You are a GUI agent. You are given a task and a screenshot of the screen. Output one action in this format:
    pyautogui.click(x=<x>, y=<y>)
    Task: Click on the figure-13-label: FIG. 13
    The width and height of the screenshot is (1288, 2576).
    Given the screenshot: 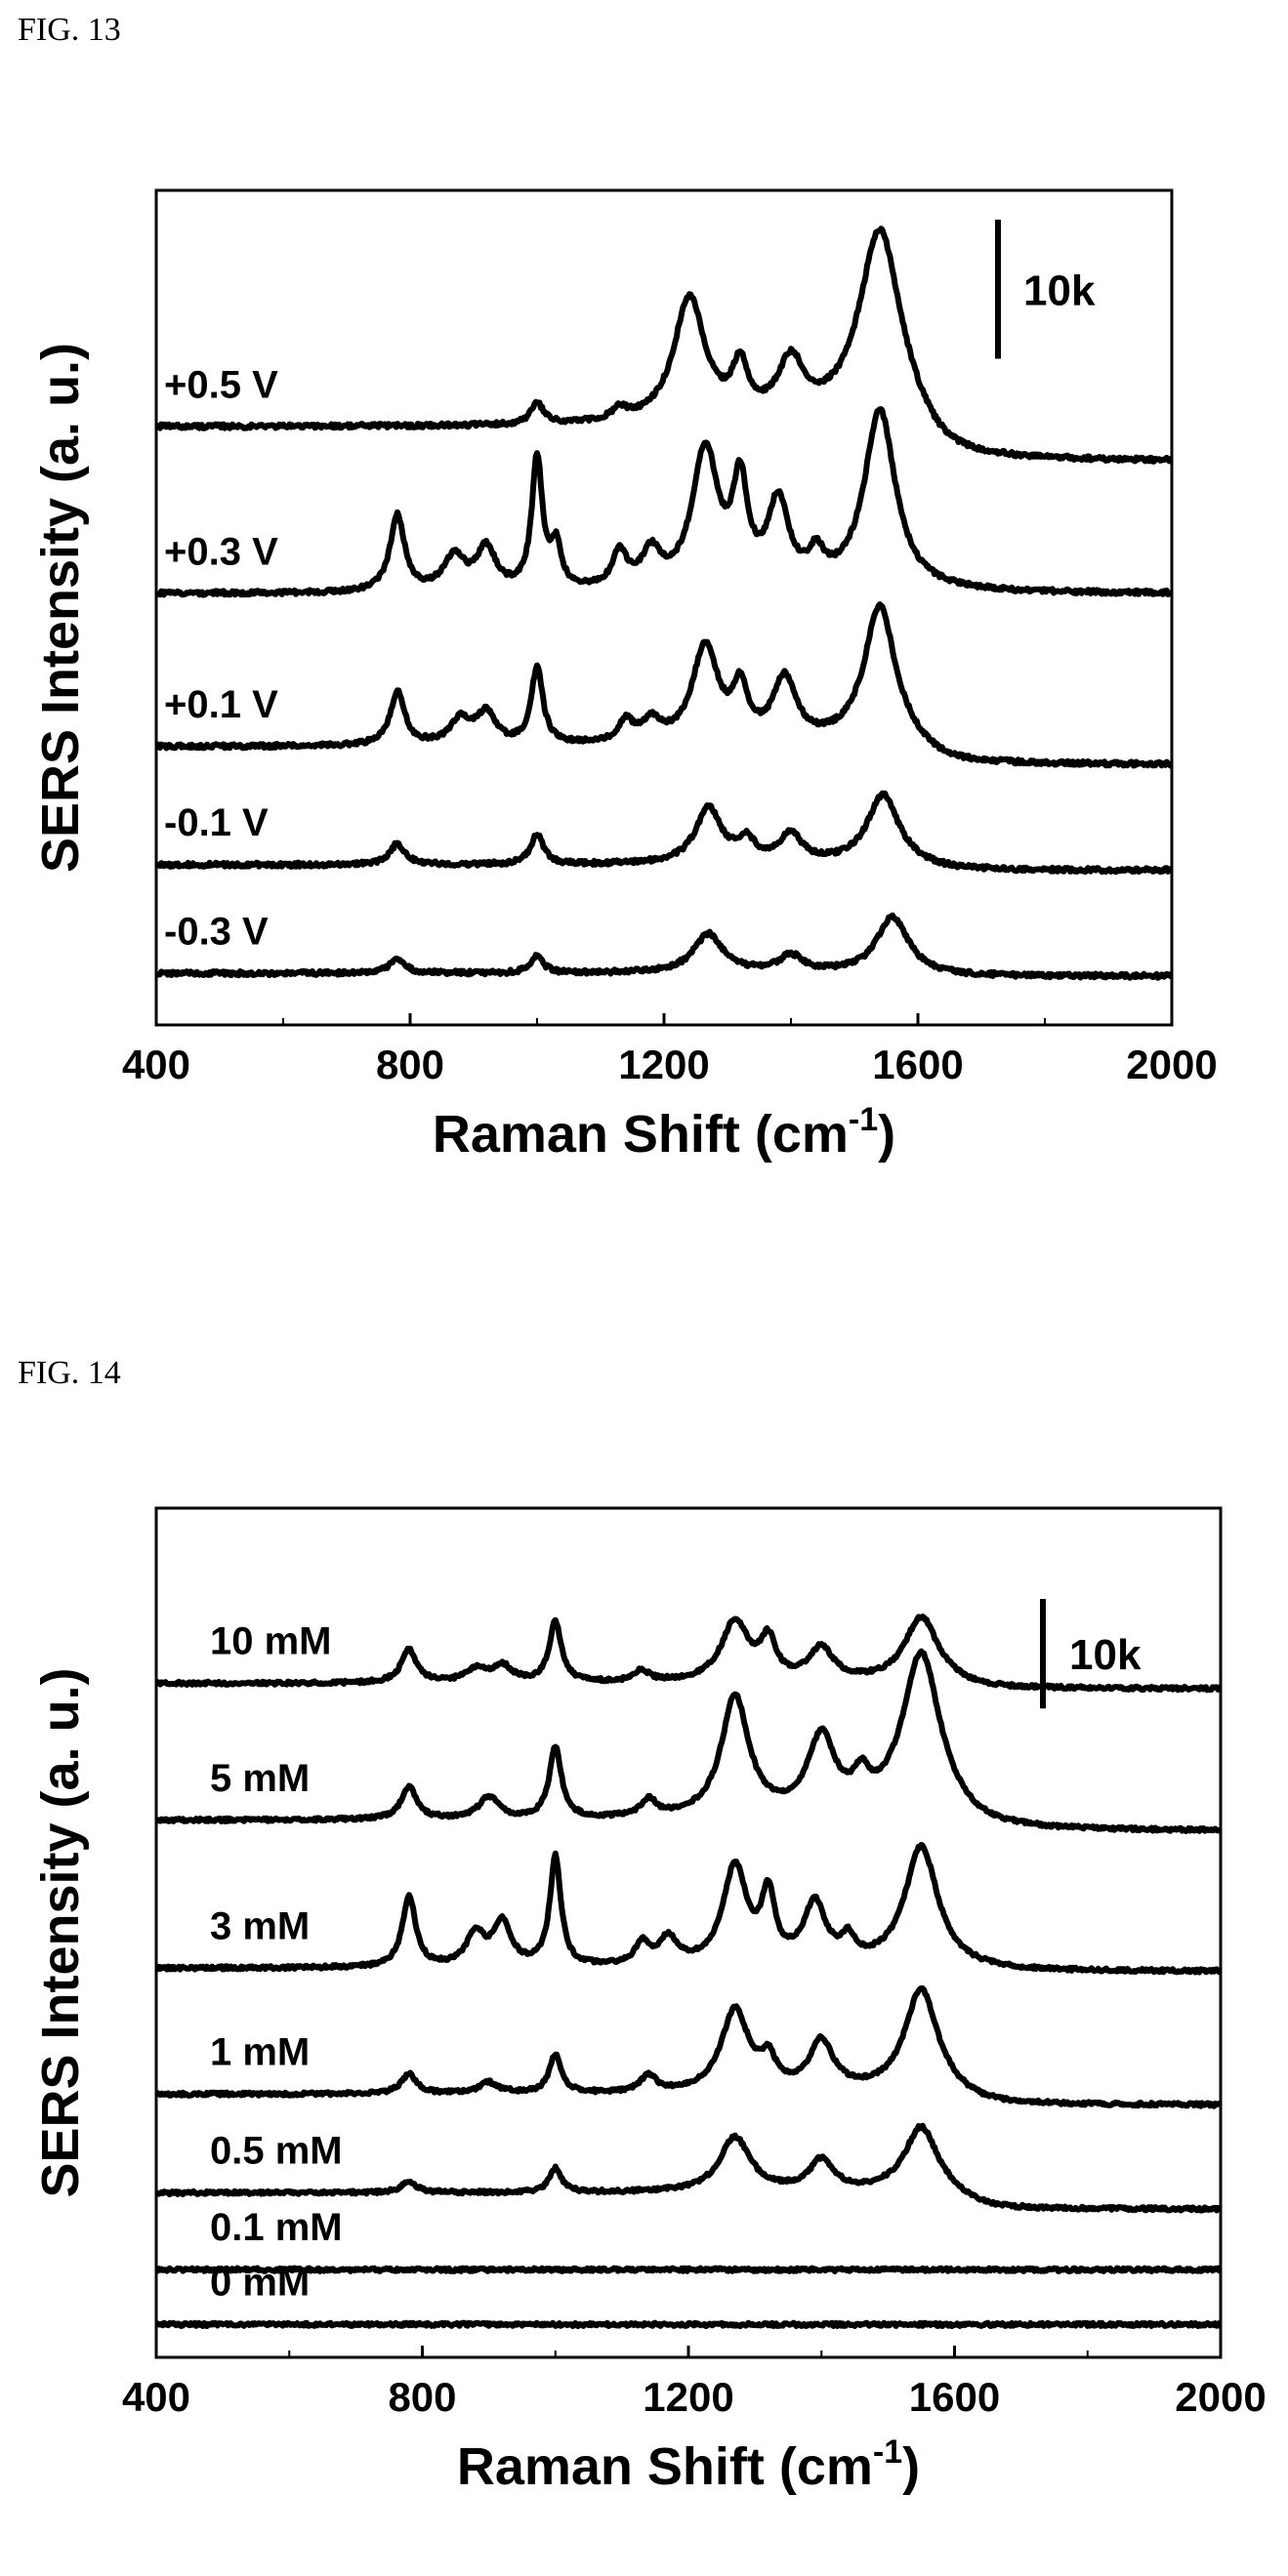 What is the action you would take?
    pyautogui.click(x=69, y=30)
    